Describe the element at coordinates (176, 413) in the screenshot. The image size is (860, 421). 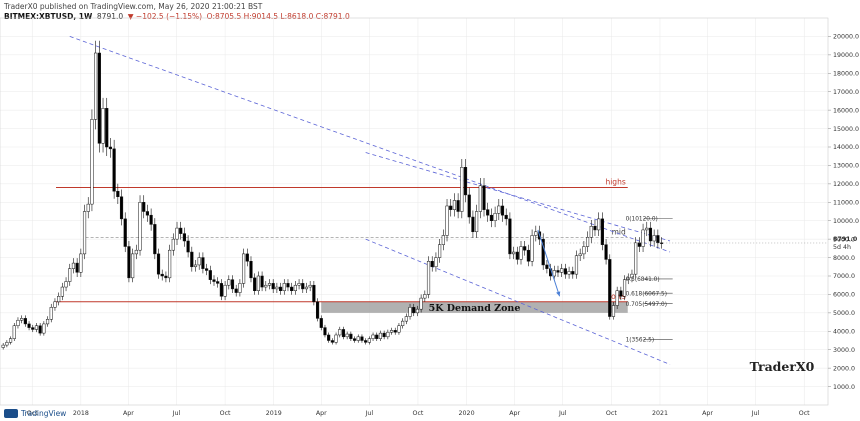
I see `x-tick-label: Jul` at that location.